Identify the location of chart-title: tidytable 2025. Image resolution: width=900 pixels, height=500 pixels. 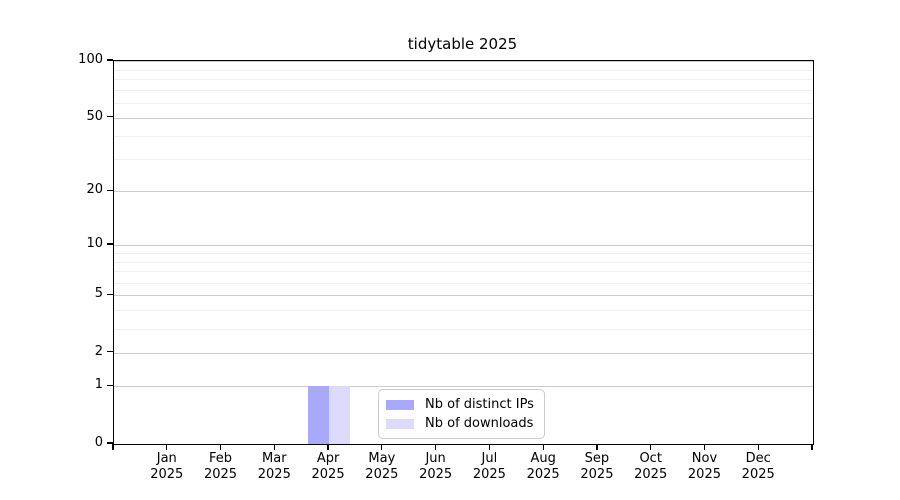
(462, 44).